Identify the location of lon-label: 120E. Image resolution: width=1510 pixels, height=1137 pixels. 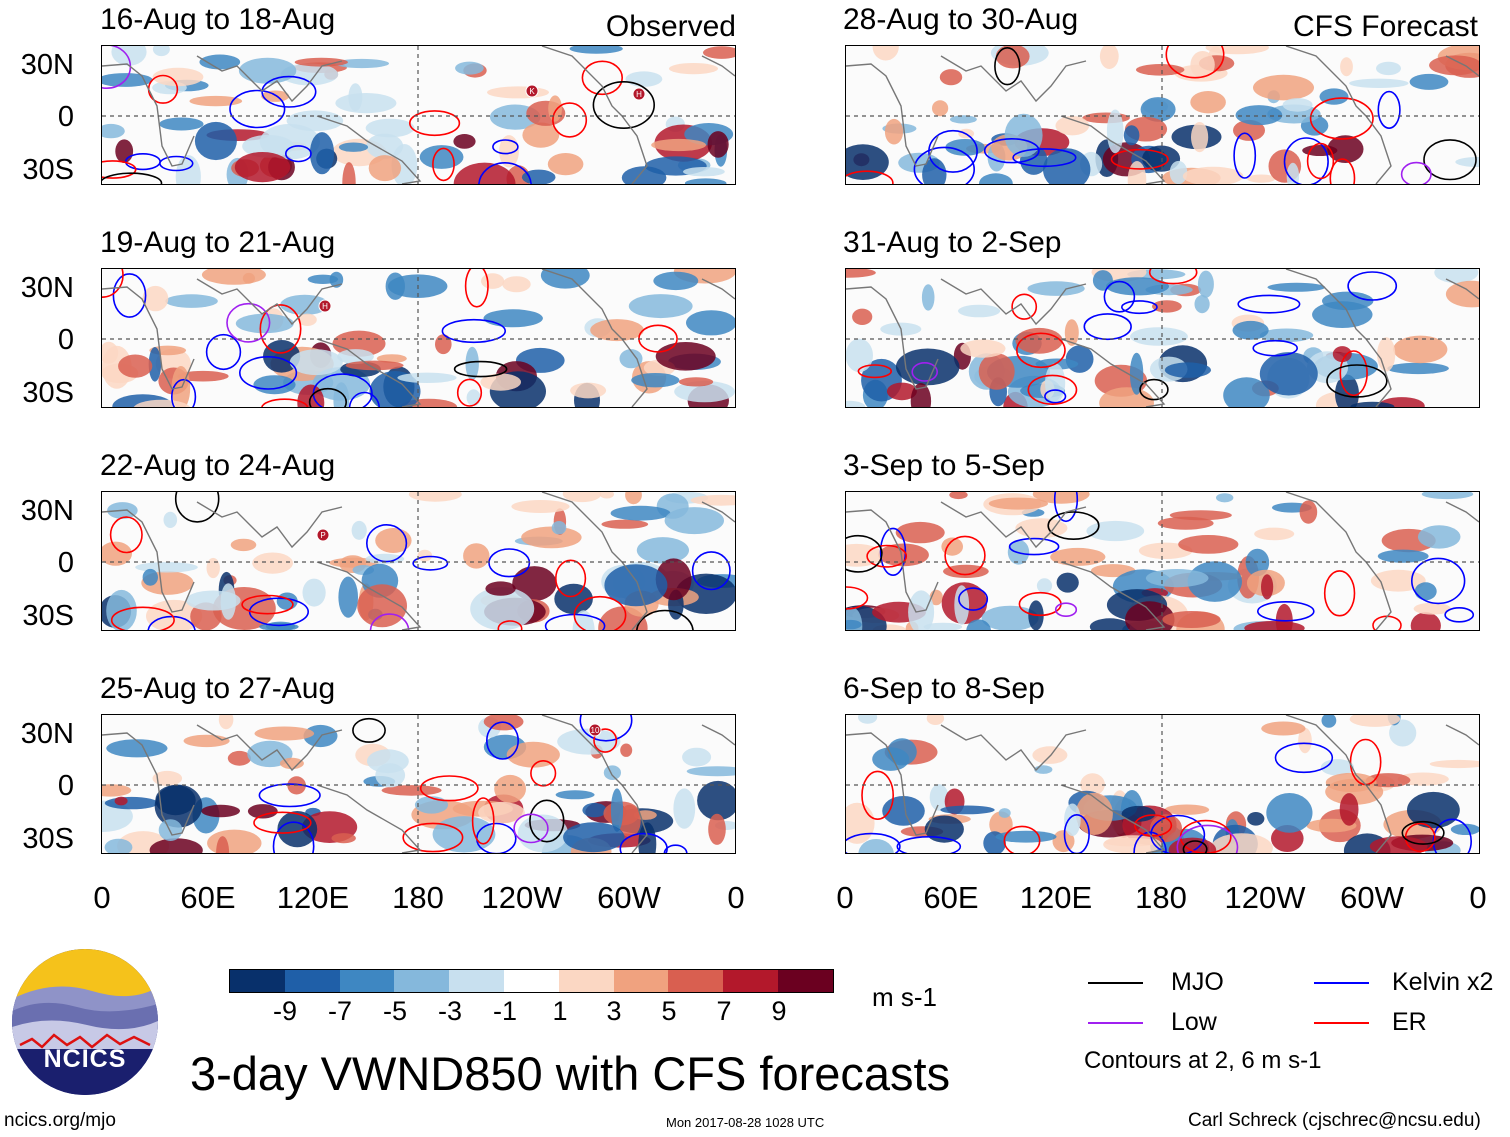
(313, 897).